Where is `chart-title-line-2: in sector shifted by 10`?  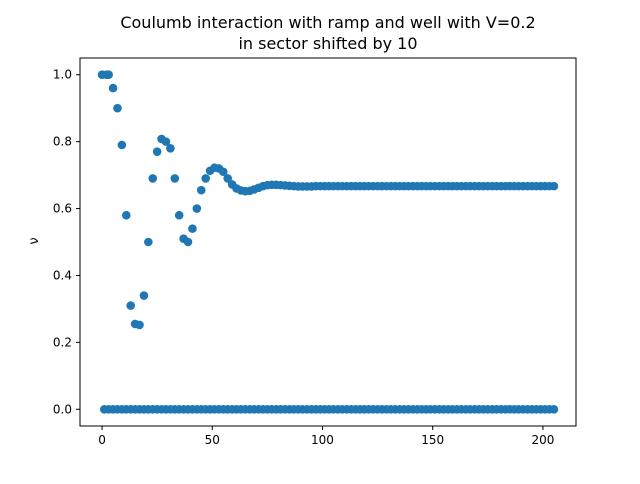
chart-title-line-2: in sector shifted by 10 is located at coordinates (327, 43).